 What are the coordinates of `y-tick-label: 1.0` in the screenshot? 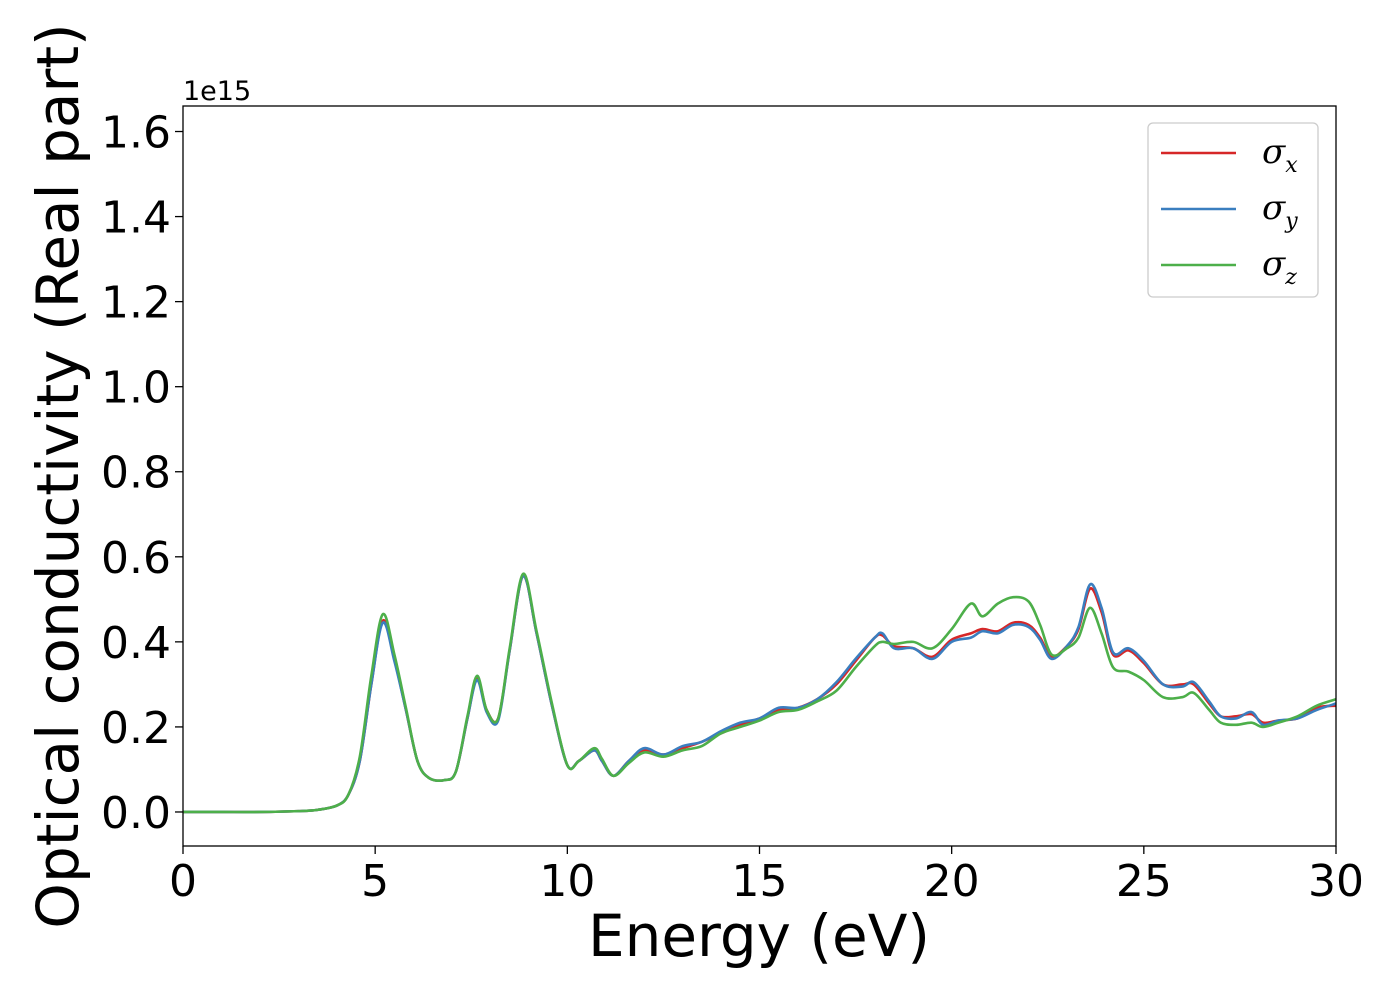 It's located at (136, 388).